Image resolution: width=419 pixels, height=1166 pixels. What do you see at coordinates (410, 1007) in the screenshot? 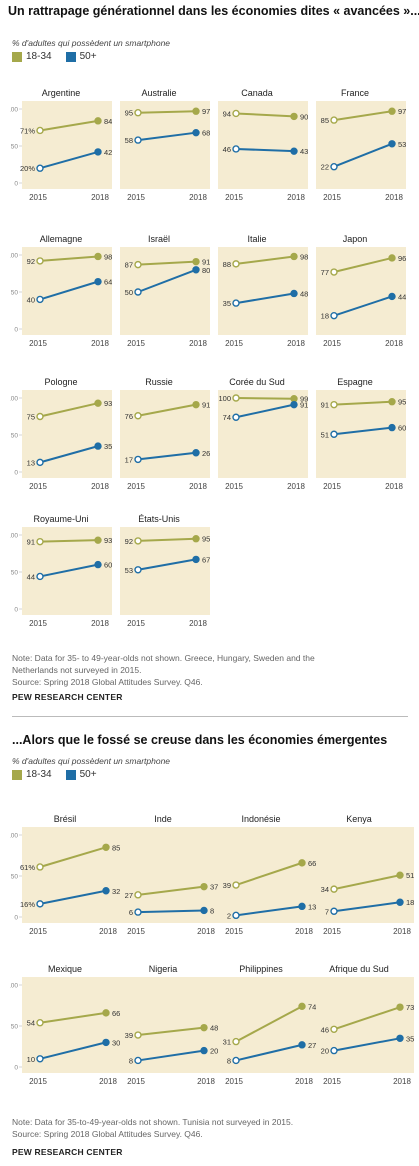
I see `data-label-young-2018: 73` at bounding box center [410, 1007].